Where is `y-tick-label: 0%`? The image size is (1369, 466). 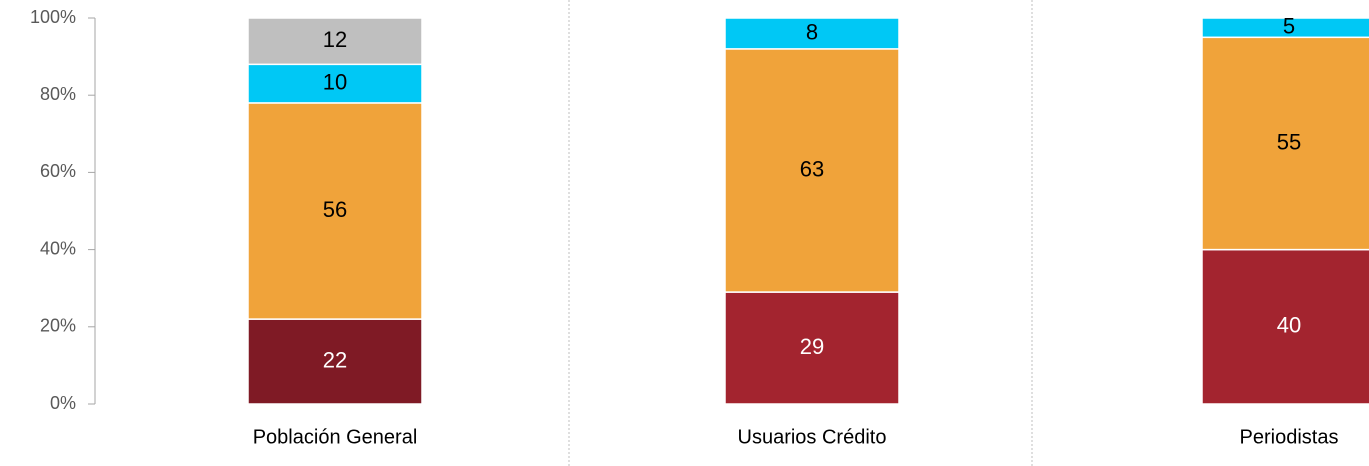
y-tick-label: 0% is located at coordinates (63, 403).